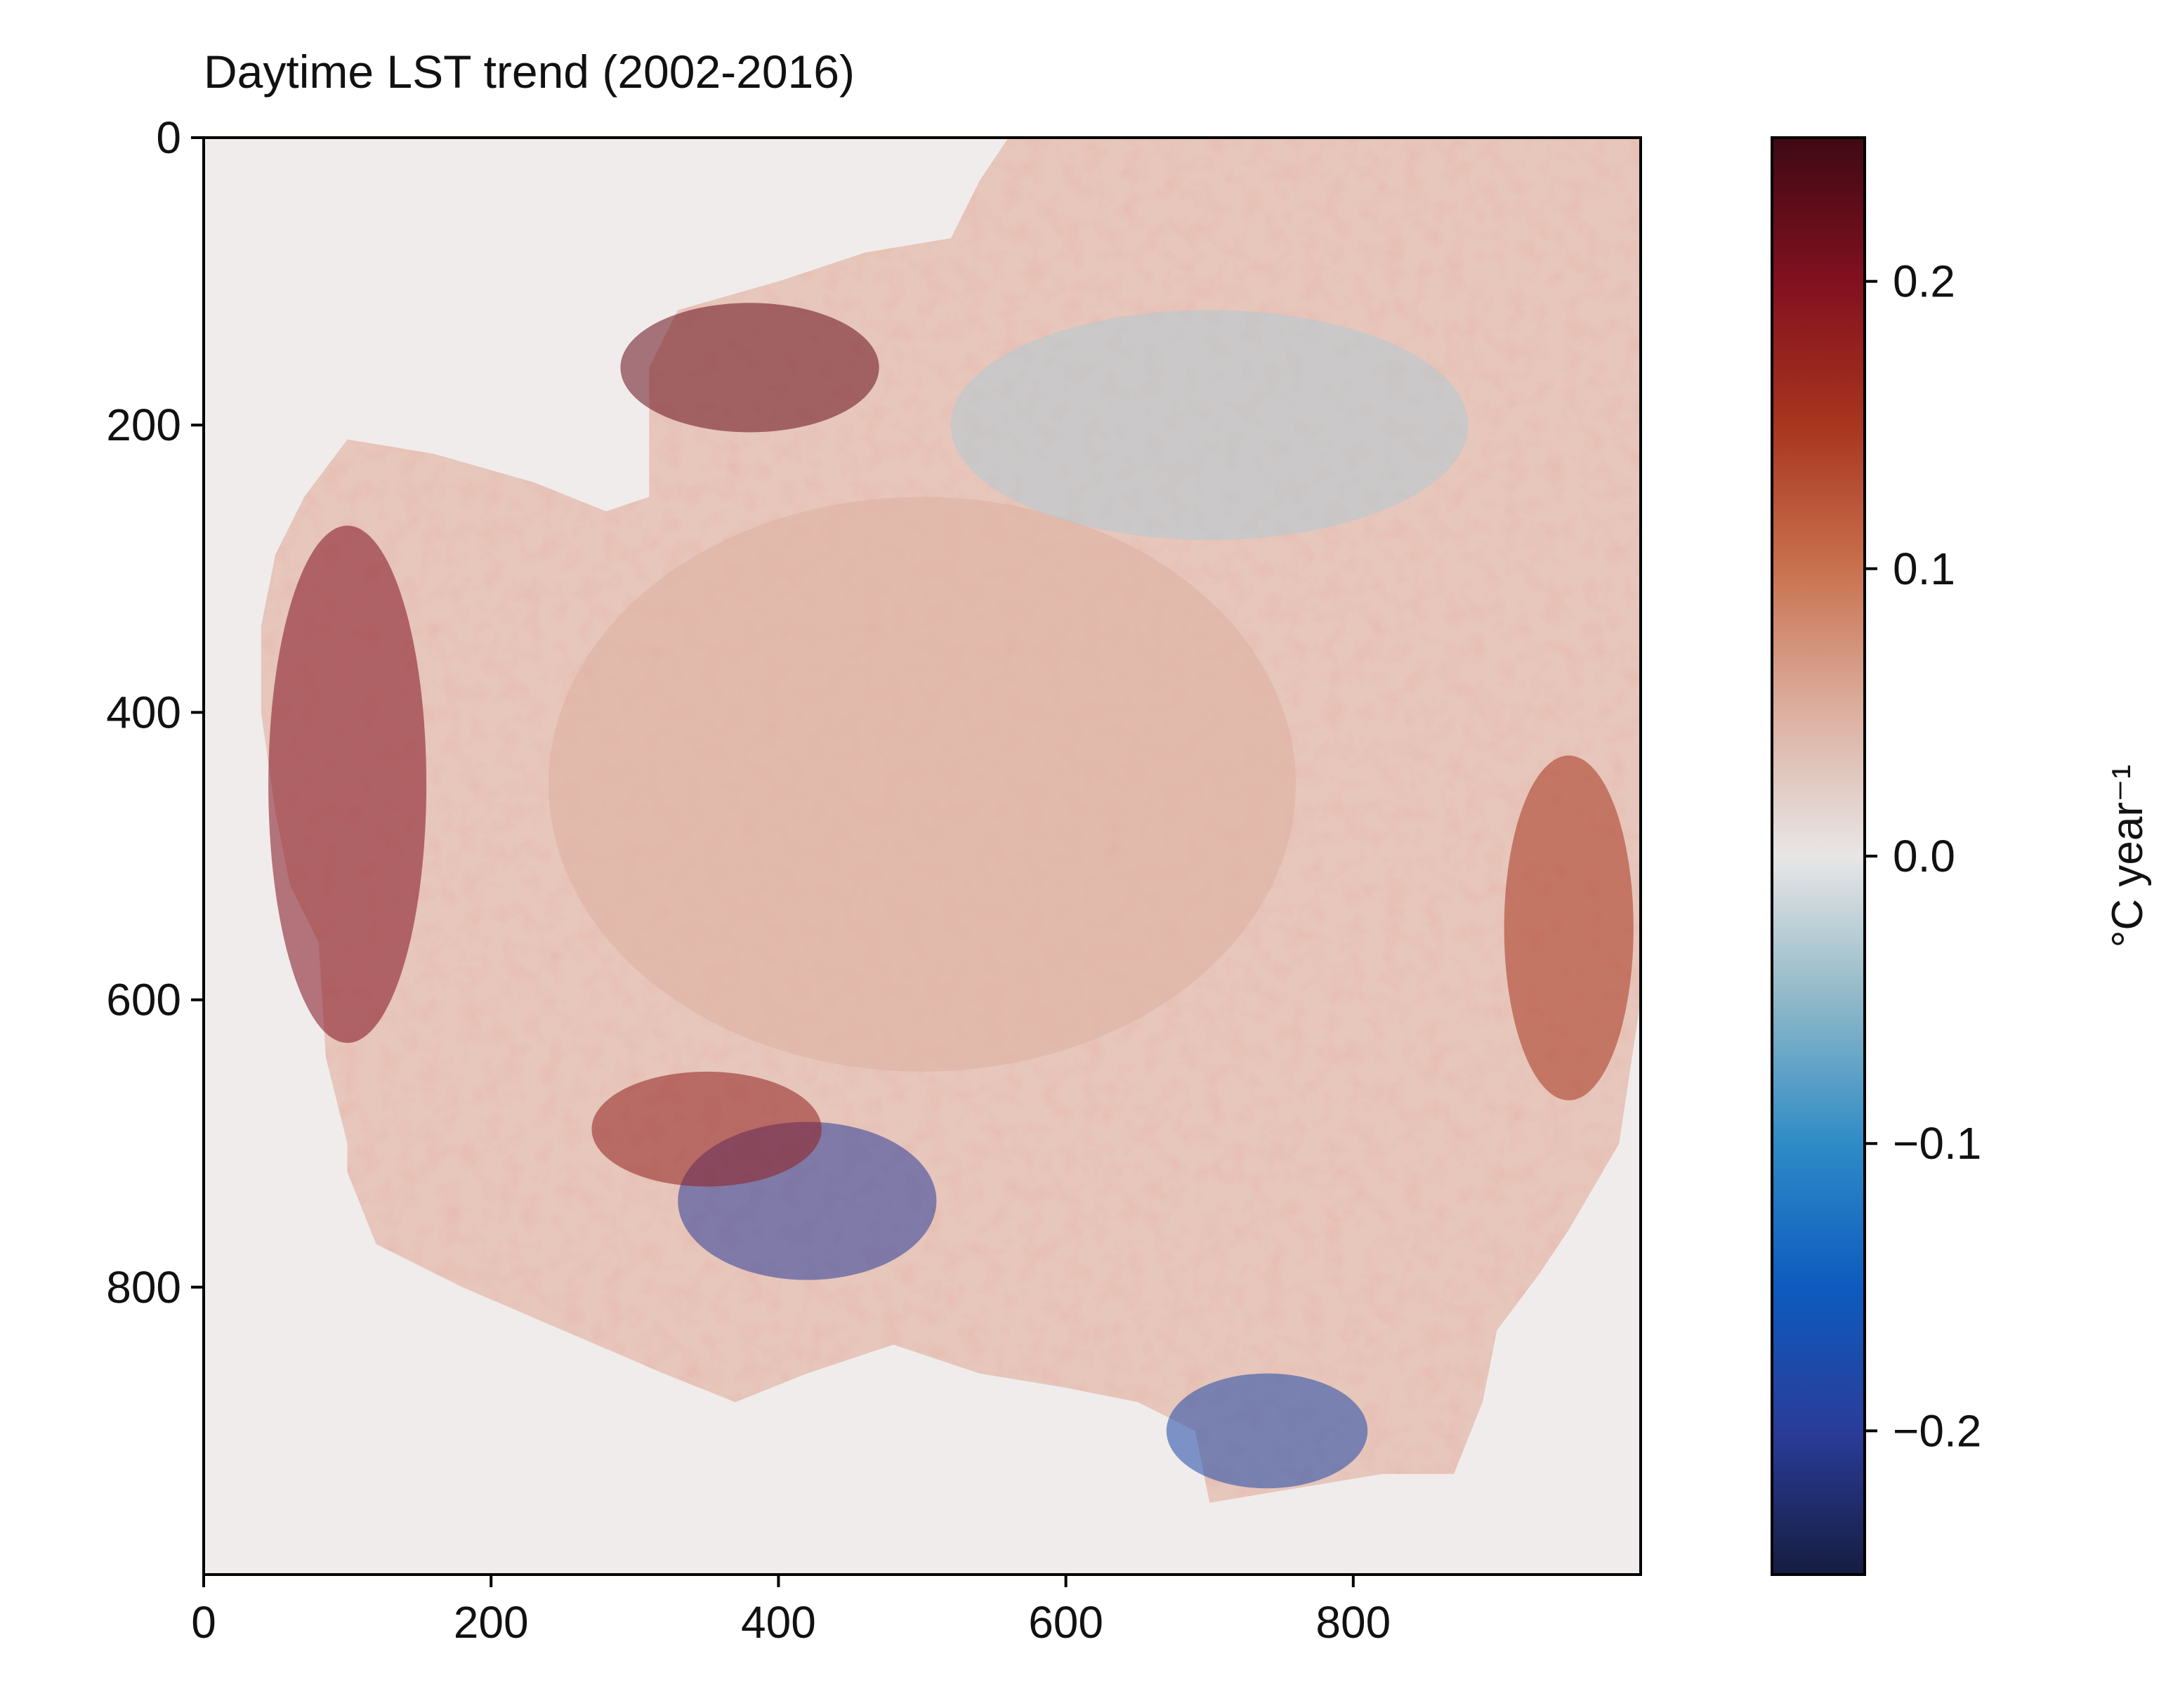 This screenshot has height=1708, width=2166. I want to click on y-tick-label: 0, so click(168, 137).